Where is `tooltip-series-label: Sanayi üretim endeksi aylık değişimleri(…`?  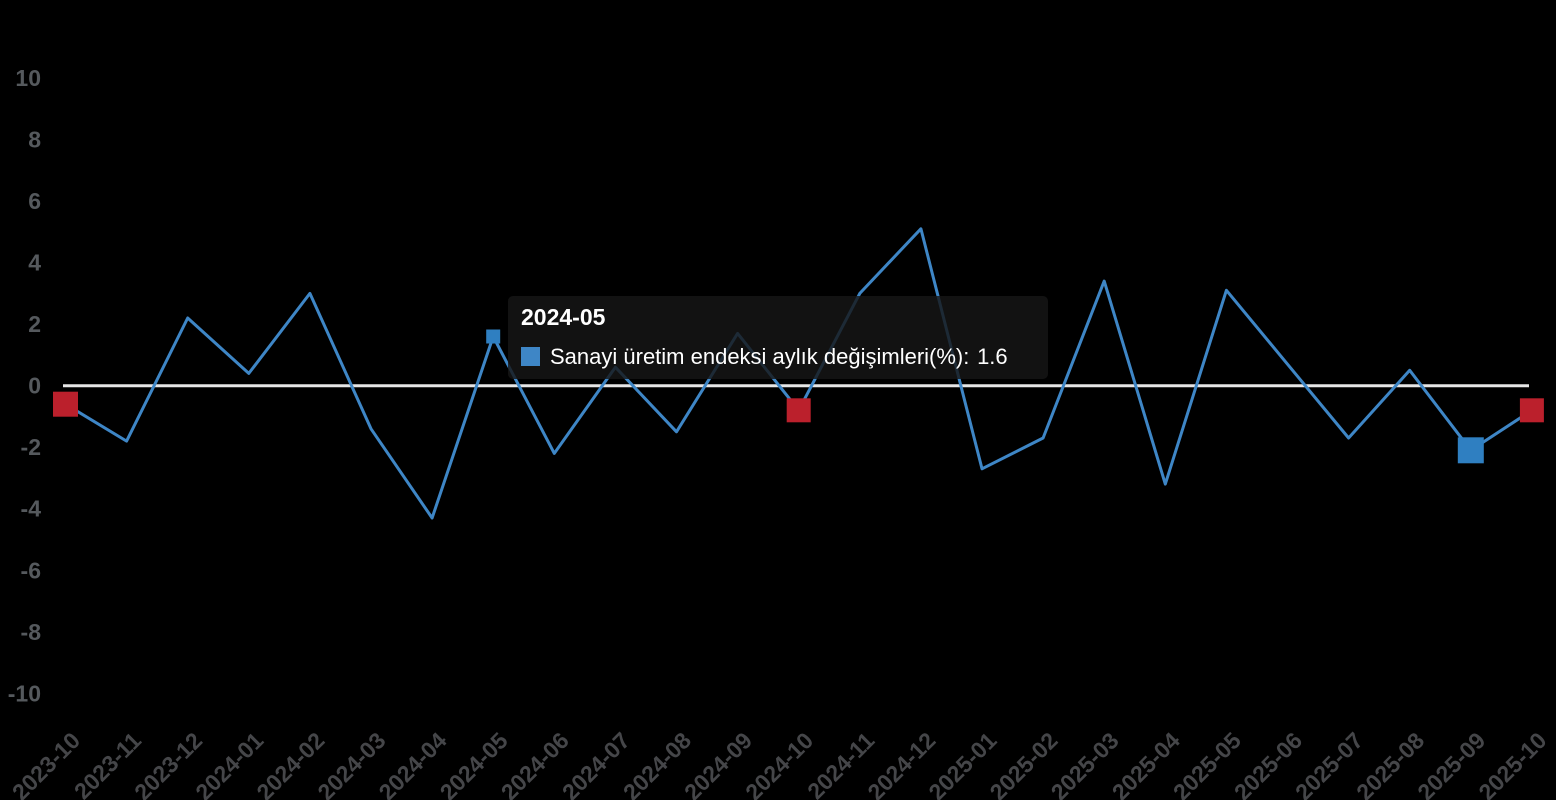
tooltip-series-label: Sanayi üretim endeksi aylık değişimleri(… is located at coordinates (760, 356).